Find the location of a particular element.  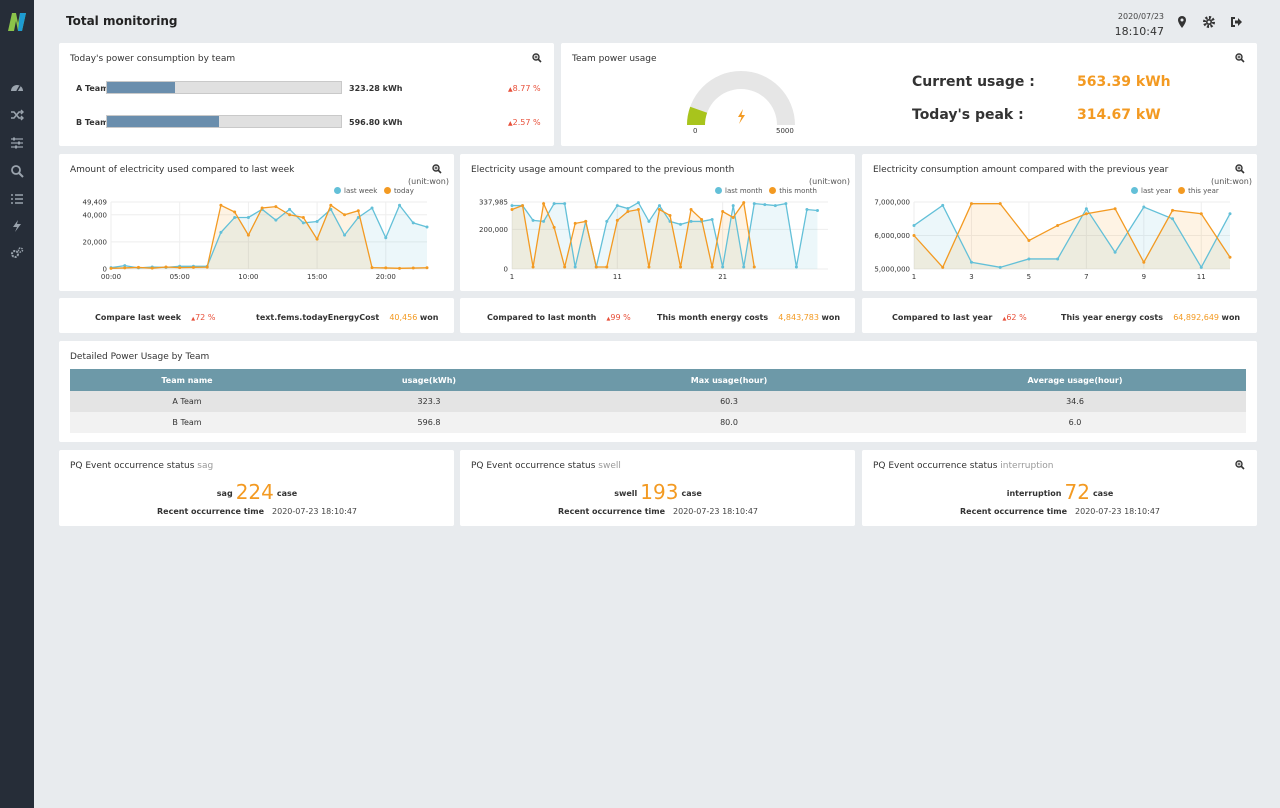

header-date: 2020/07/23 is located at coordinates (1140, 16).